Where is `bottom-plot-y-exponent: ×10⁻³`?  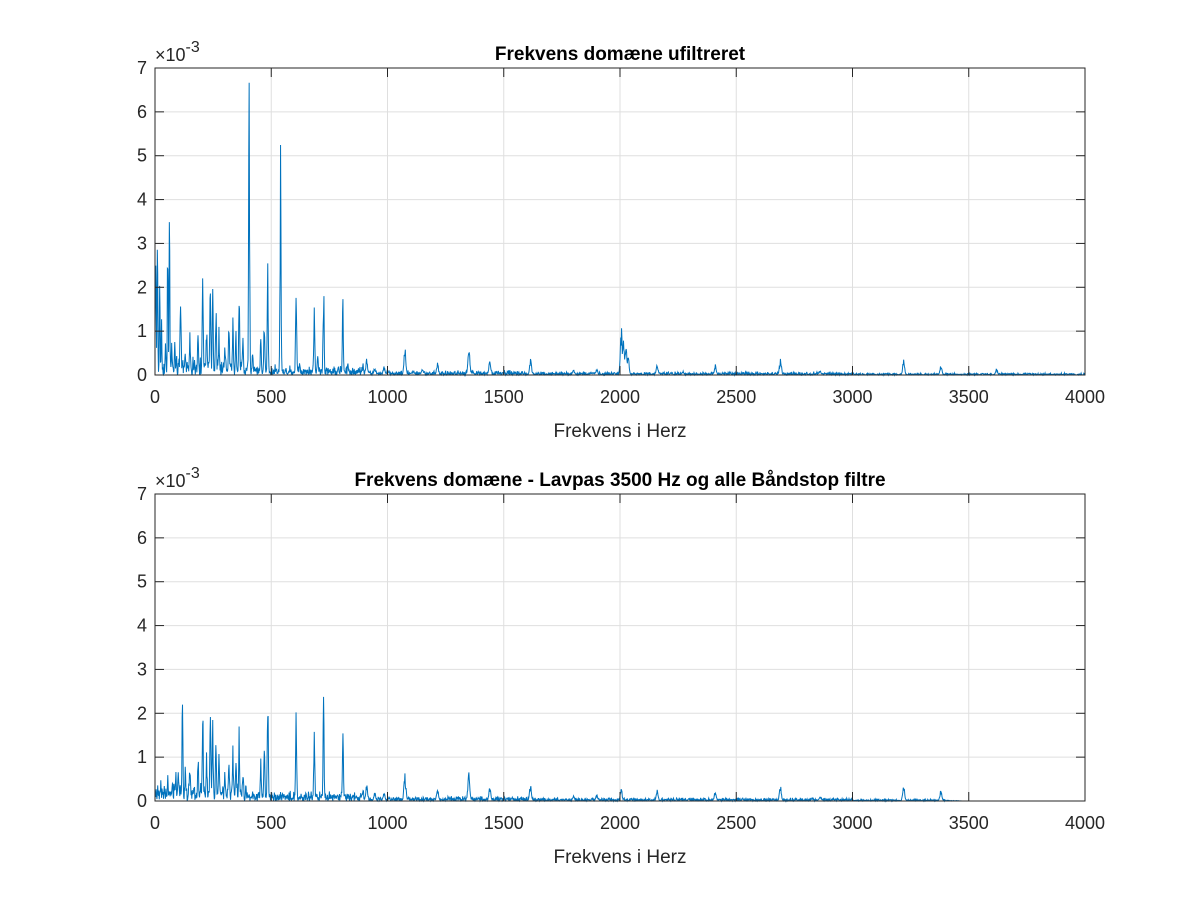 bottom-plot-y-exponent: ×10⁻³ is located at coordinates (177, 478).